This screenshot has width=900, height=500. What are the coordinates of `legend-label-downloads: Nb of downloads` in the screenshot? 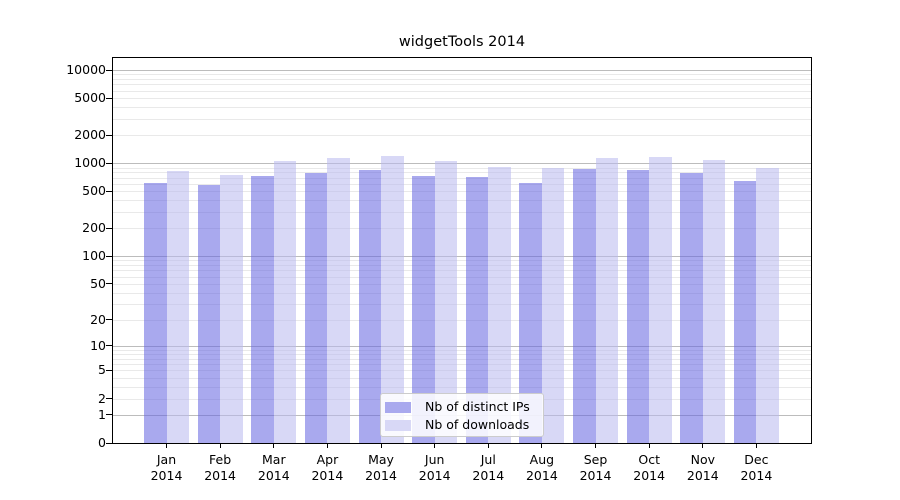 It's located at (477, 424).